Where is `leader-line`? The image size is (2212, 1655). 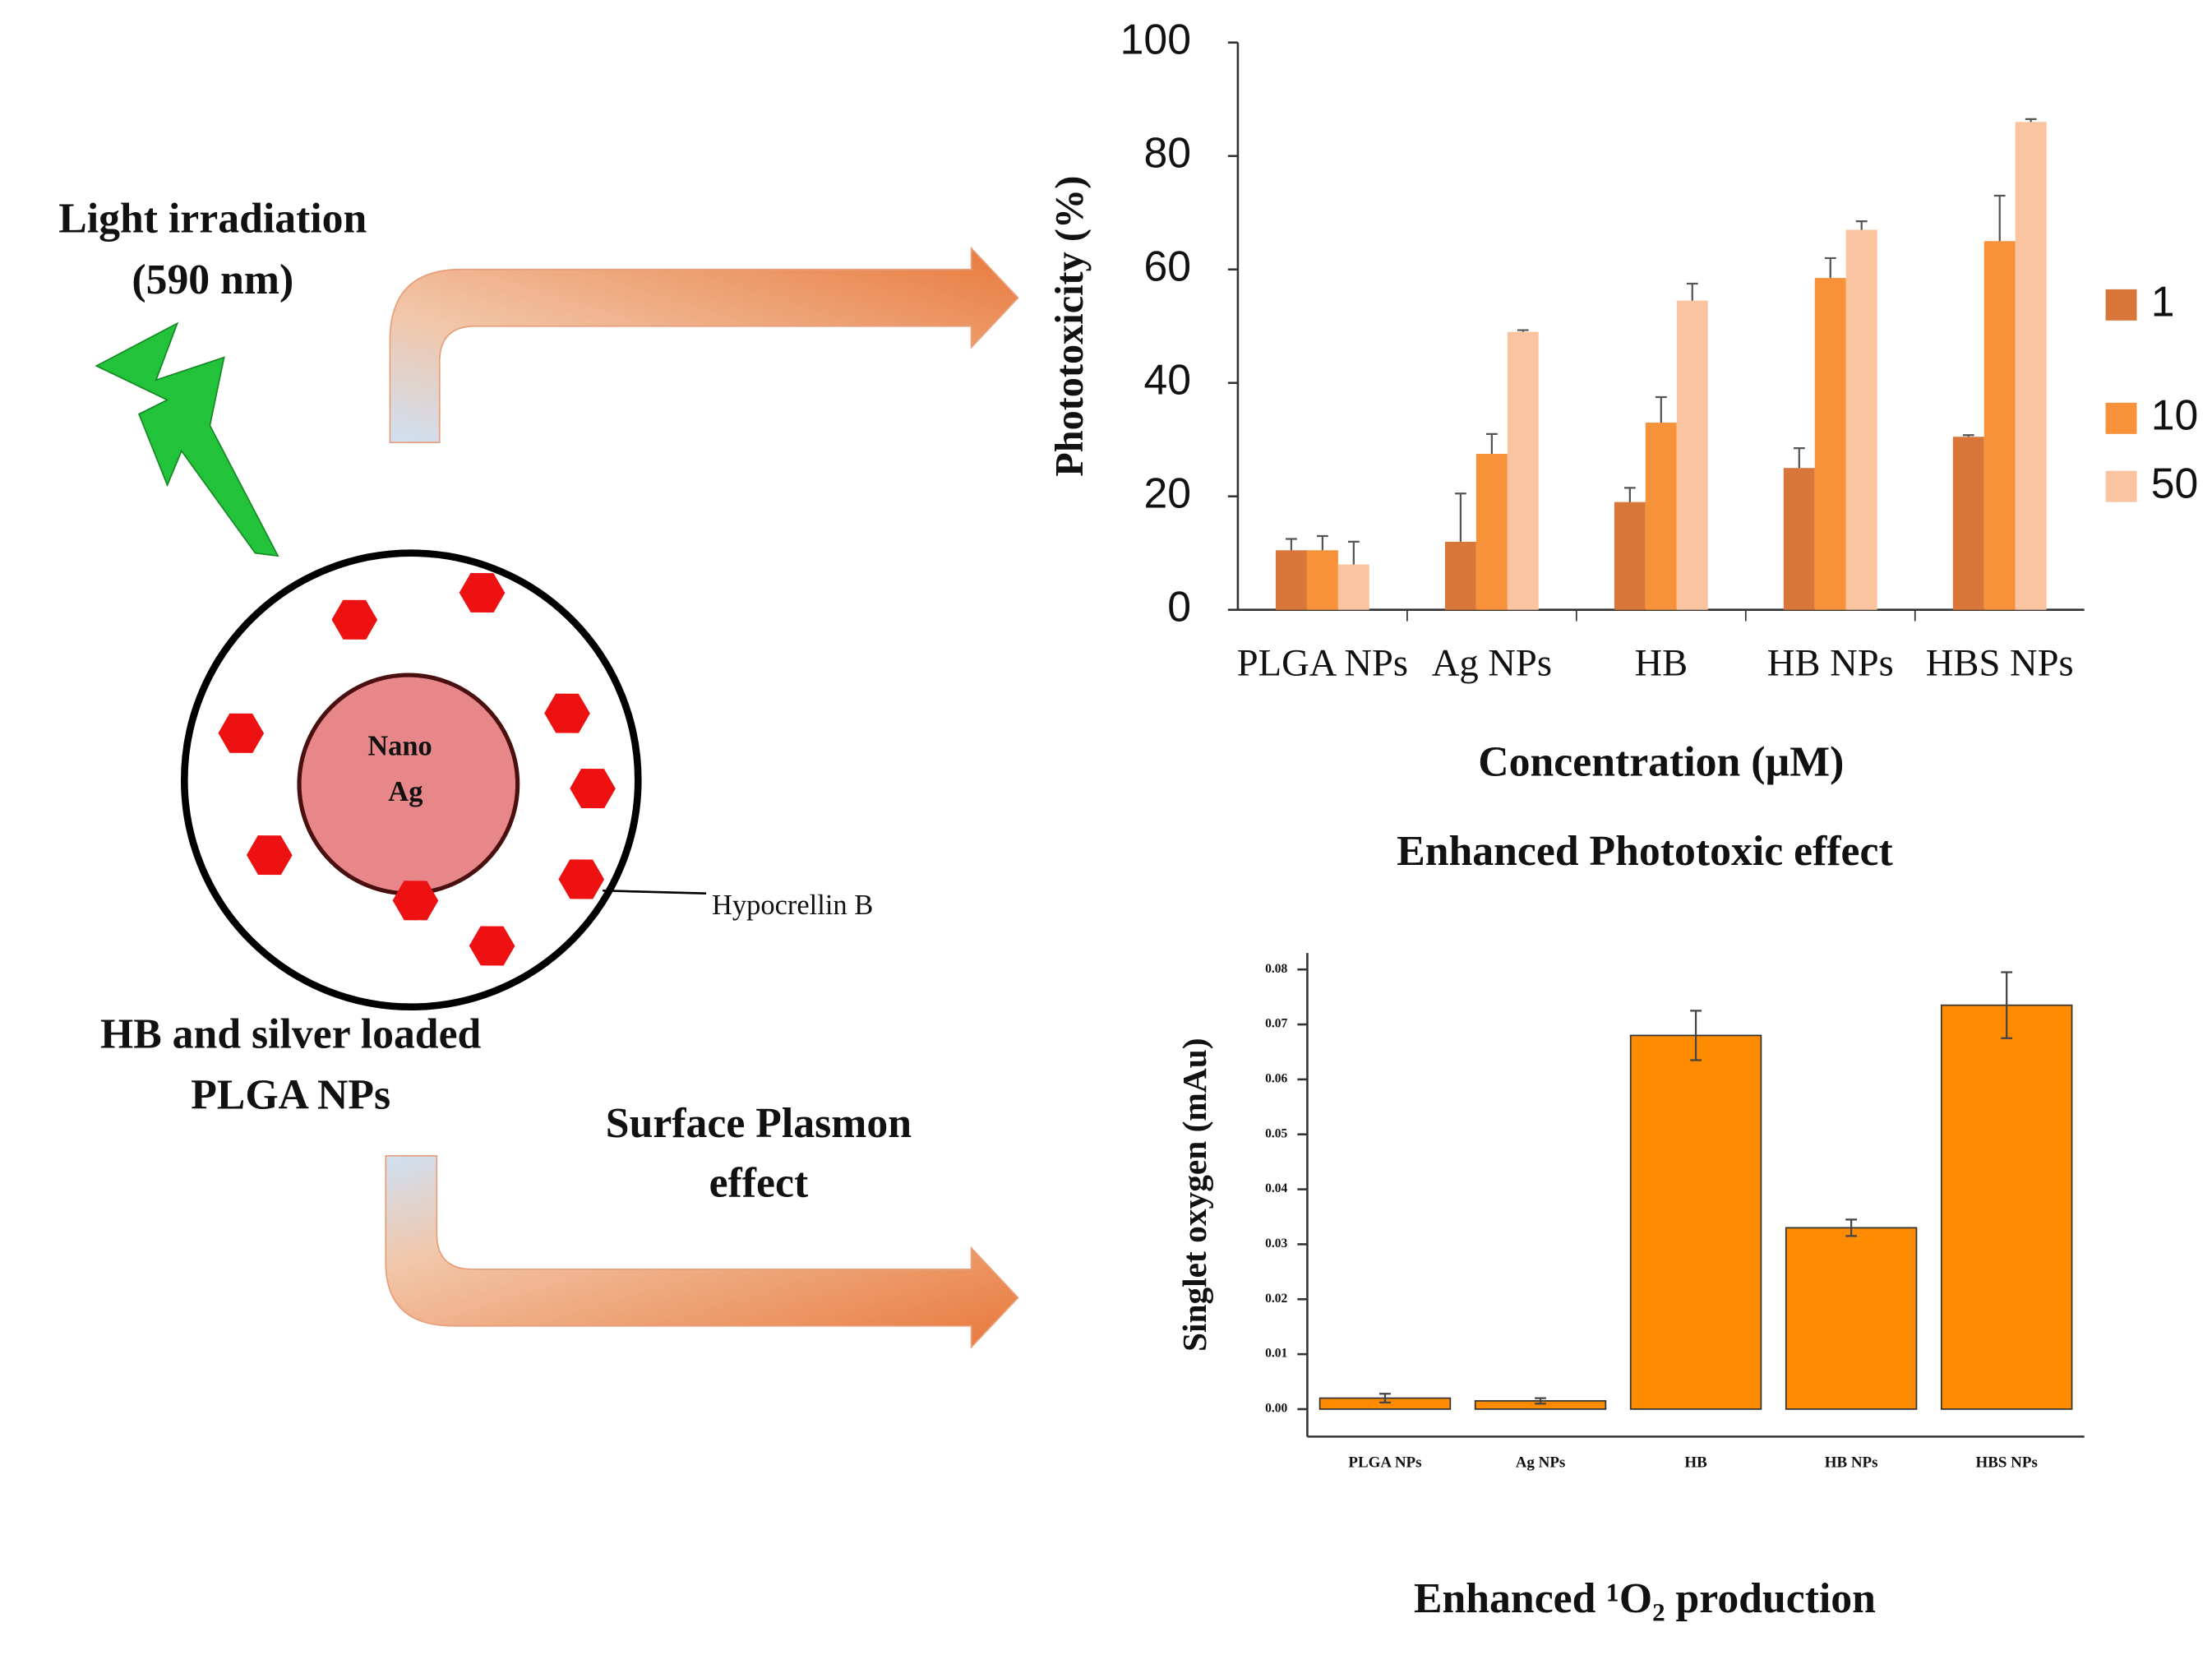
leader-line is located at coordinates (655, 892).